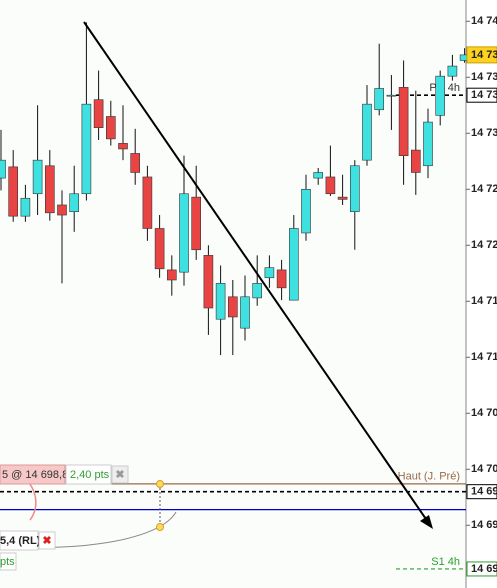  What do you see at coordinates (426, 522) in the screenshot?
I see `trend-arrow` at bounding box center [426, 522].